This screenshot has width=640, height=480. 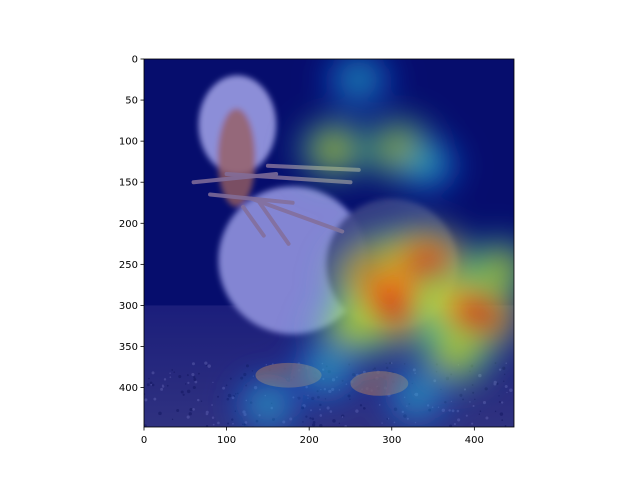 I want to click on y-tick-label: 200, so click(x=128, y=224).